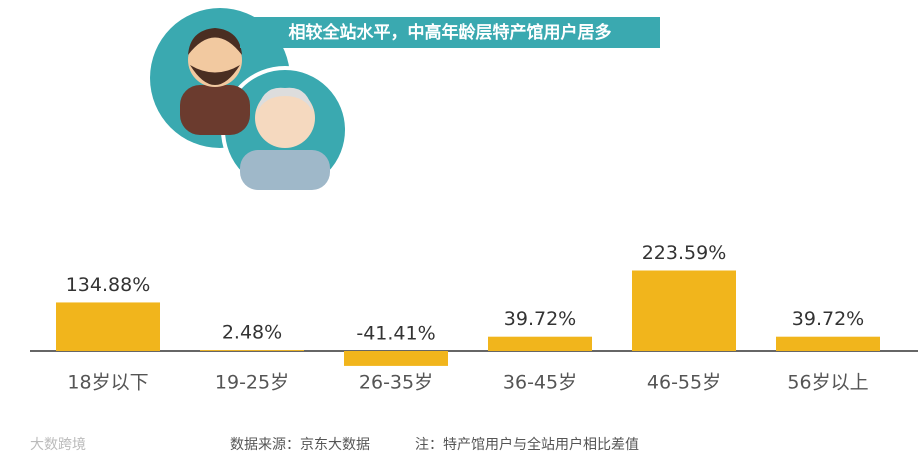  I want to click on note: 注：特产馆用户与全站用户相比差值, so click(527, 444).